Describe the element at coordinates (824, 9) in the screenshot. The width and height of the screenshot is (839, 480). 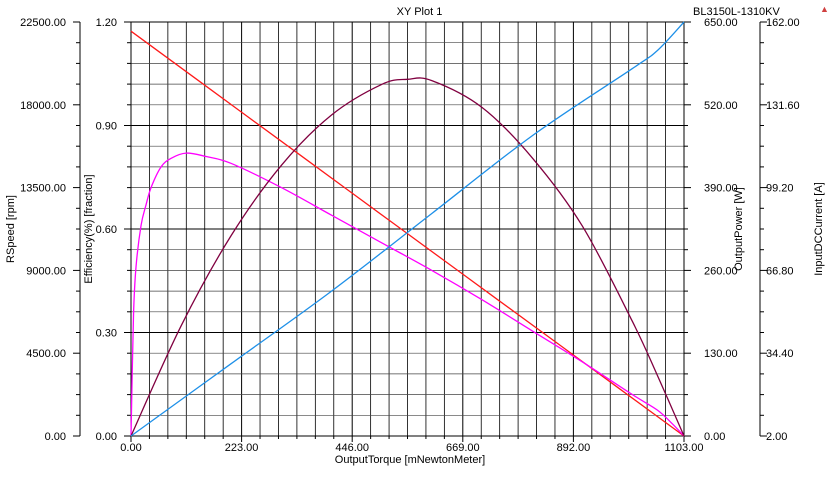
I see `triangle-down-icon: ▲` at that location.